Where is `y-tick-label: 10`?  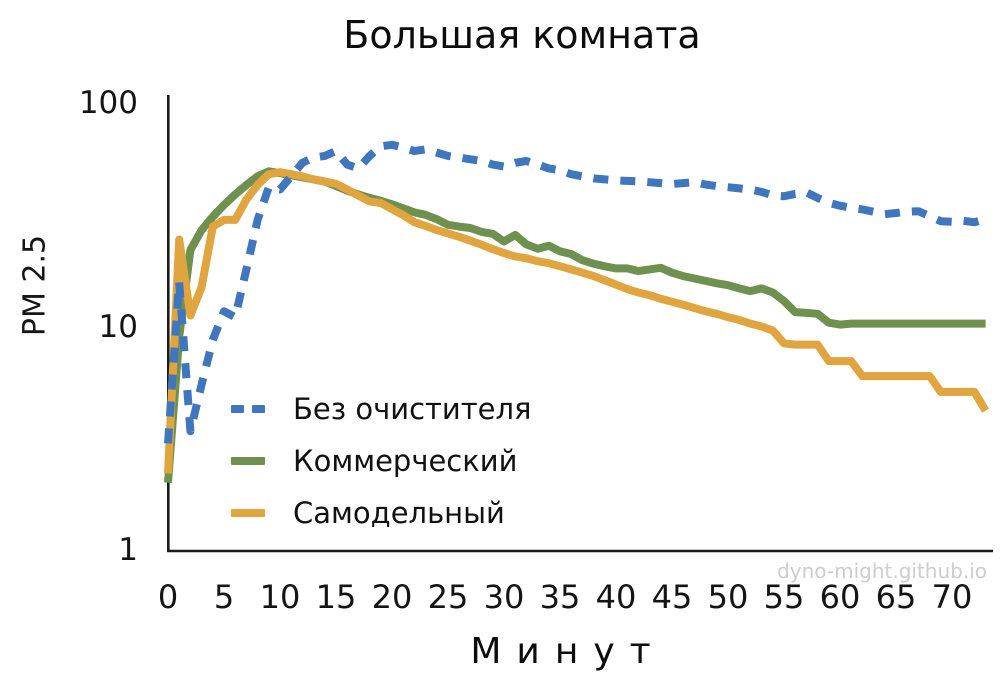
y-tick-label: 10 is located at coordinates (118, 326).